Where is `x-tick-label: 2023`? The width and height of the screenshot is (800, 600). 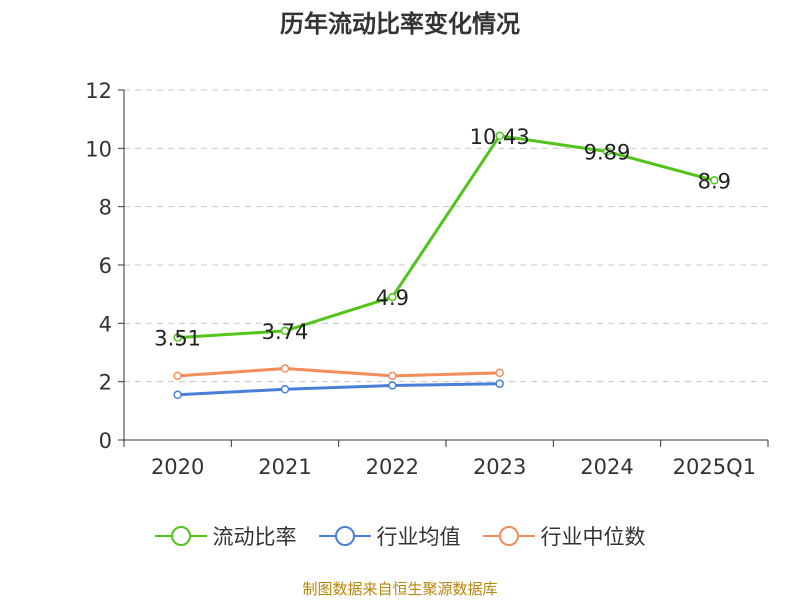
x-tick-label: 2023 is located at coordinates (499, 467).